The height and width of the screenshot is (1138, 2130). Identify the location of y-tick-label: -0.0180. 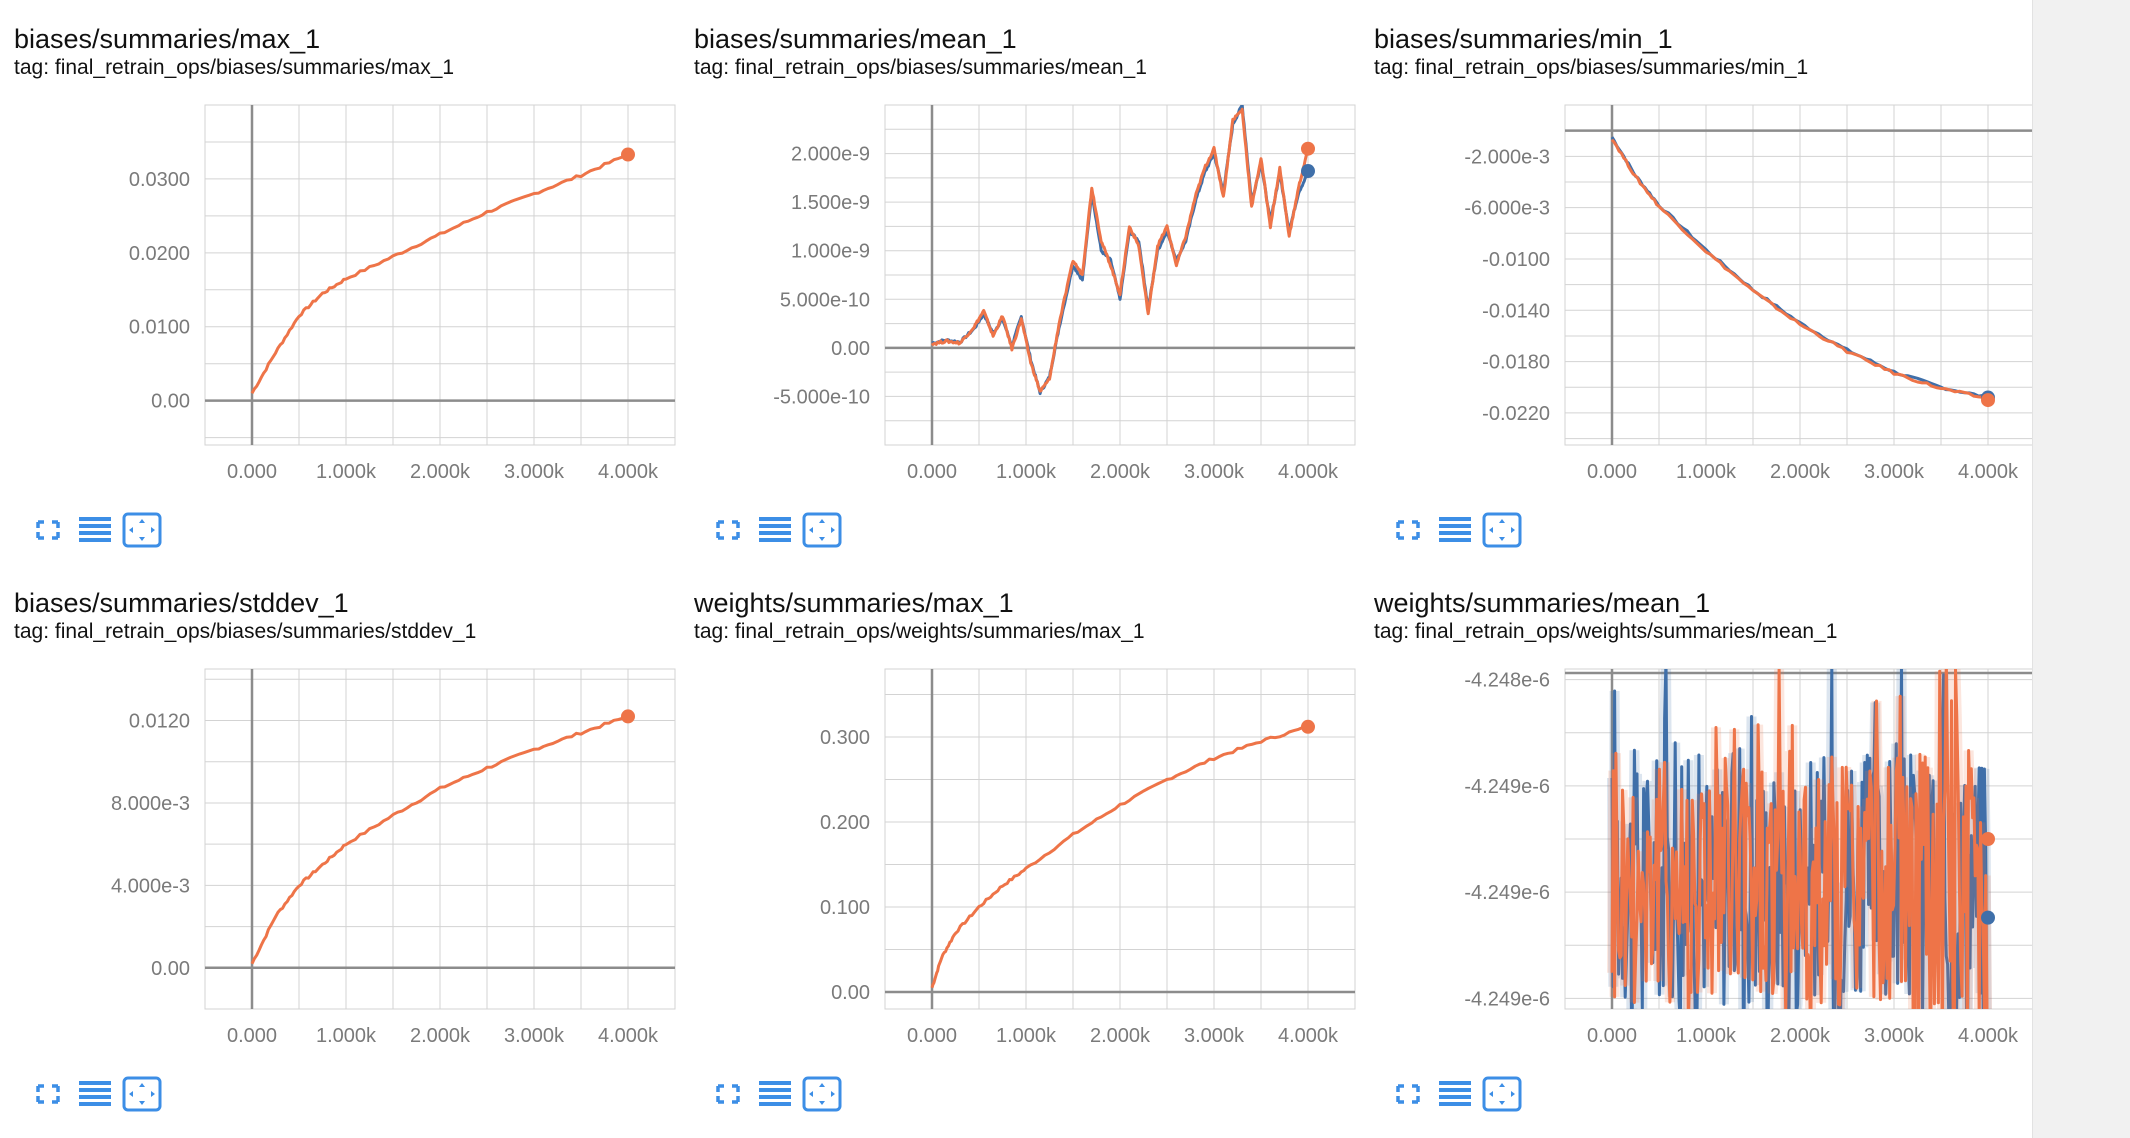
(1516, 363).